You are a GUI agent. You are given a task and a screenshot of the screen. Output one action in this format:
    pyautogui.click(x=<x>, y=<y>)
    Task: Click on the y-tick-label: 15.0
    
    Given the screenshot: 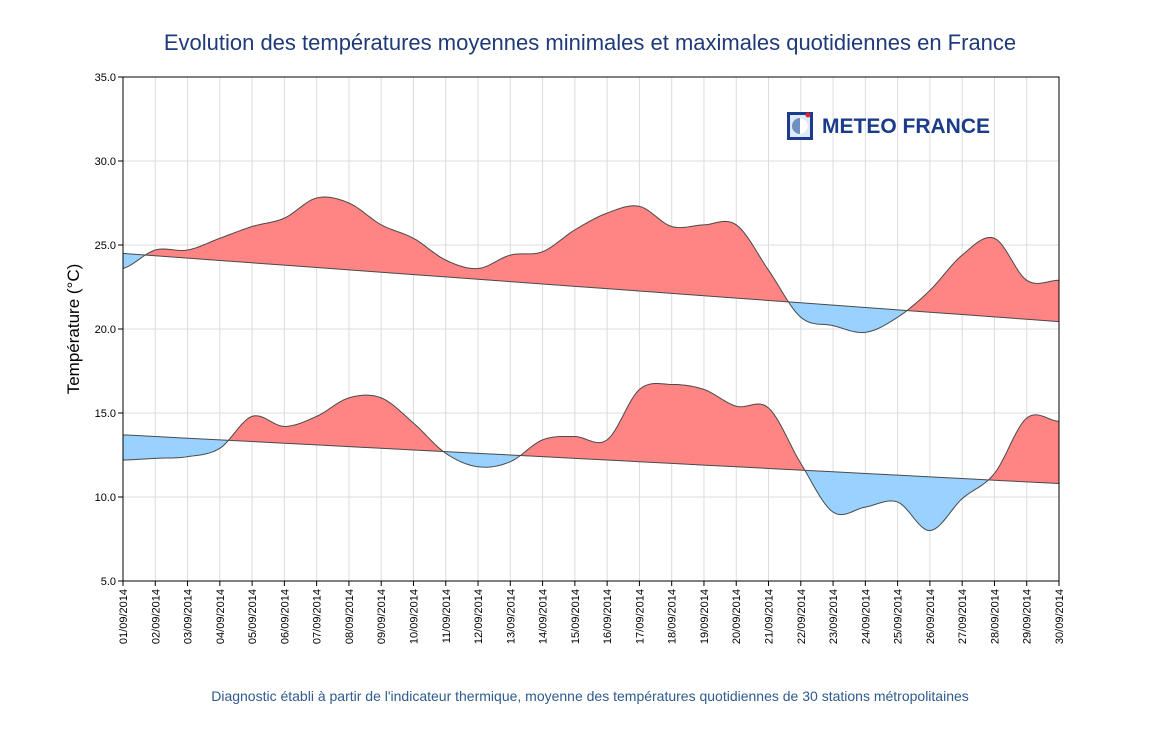 What is the action you would take?
    pyautogui.click(x=105, y=414)
    